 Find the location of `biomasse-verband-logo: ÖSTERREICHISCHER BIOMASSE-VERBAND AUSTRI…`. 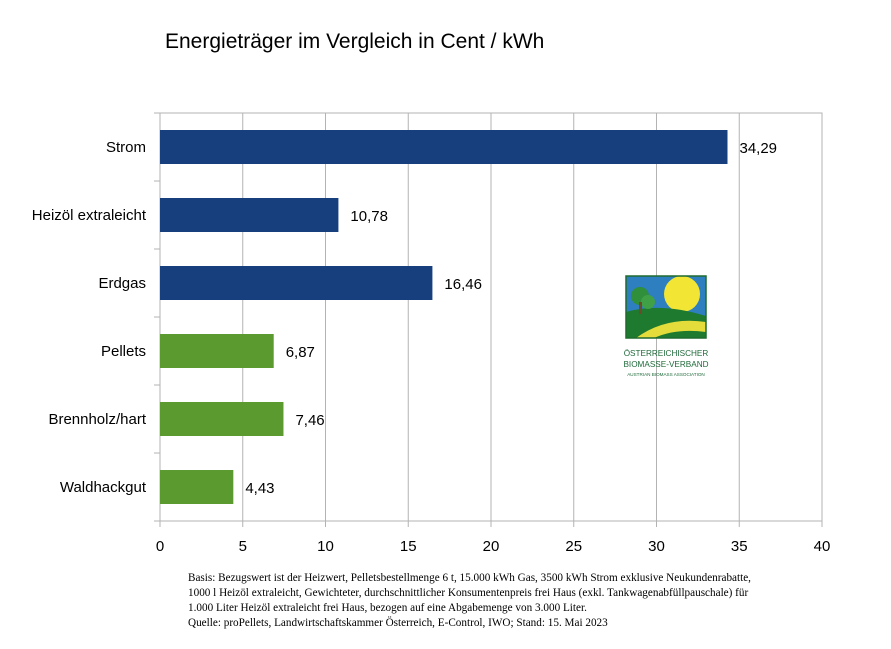

biomasse-verband-logo: ÖSTERREICHISCHER BIOMASSE-VERBAND AUSTRI… is located at coordinates (666, 334).